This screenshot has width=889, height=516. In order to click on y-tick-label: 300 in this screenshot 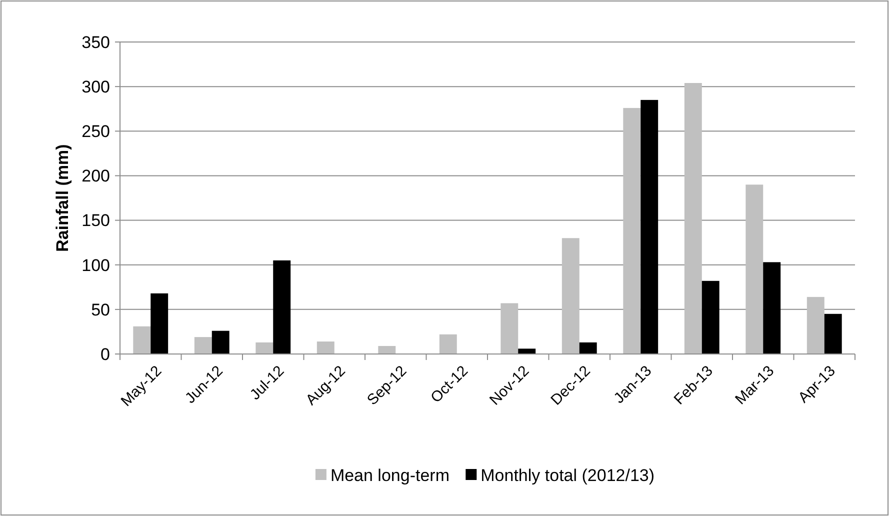, I will do `click(96, 87)`.